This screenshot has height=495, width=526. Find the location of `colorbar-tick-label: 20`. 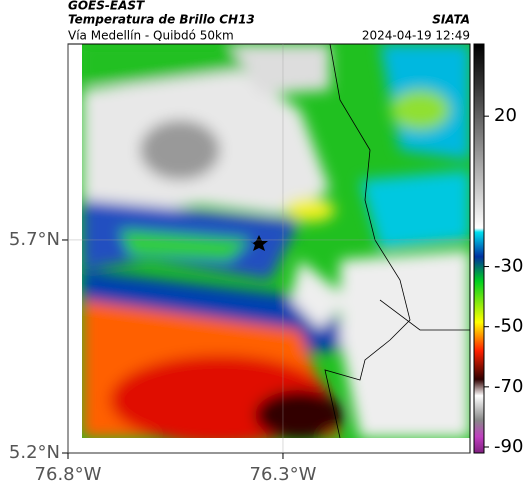

colorbar-tick-label: 20 is located at coordinates (505, 115).